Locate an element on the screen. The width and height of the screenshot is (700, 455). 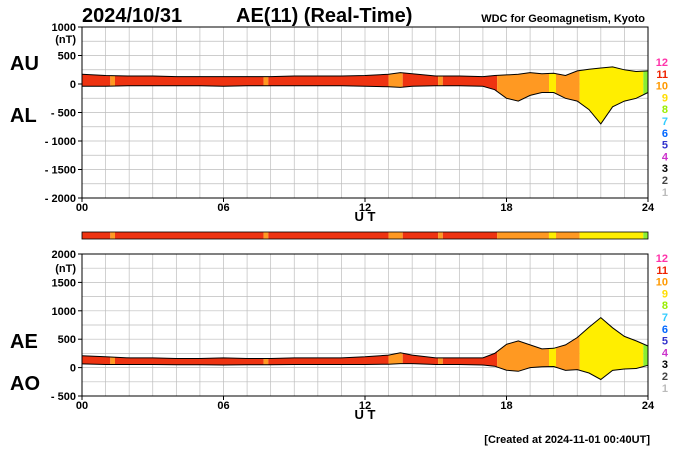
series-line-ae is located at coordinates (365, 337).